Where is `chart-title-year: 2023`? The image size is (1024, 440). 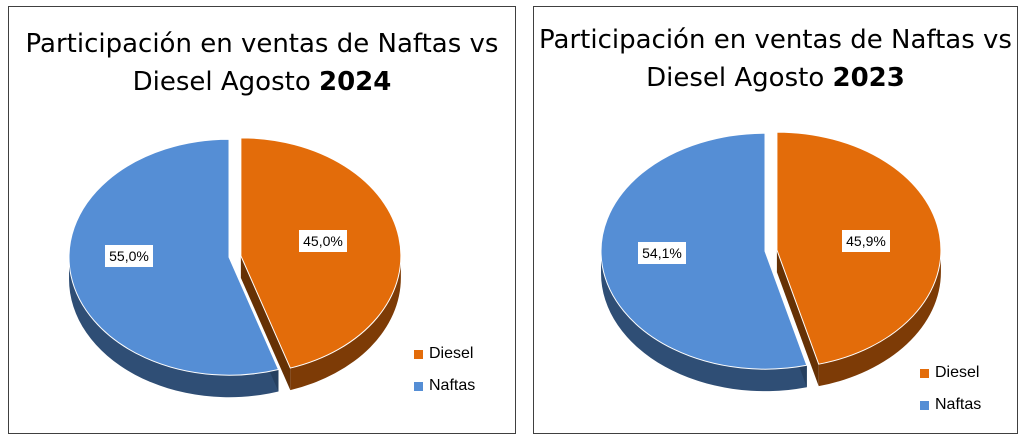 chart-title-year: 2023 is located at coordinates (868, 78).